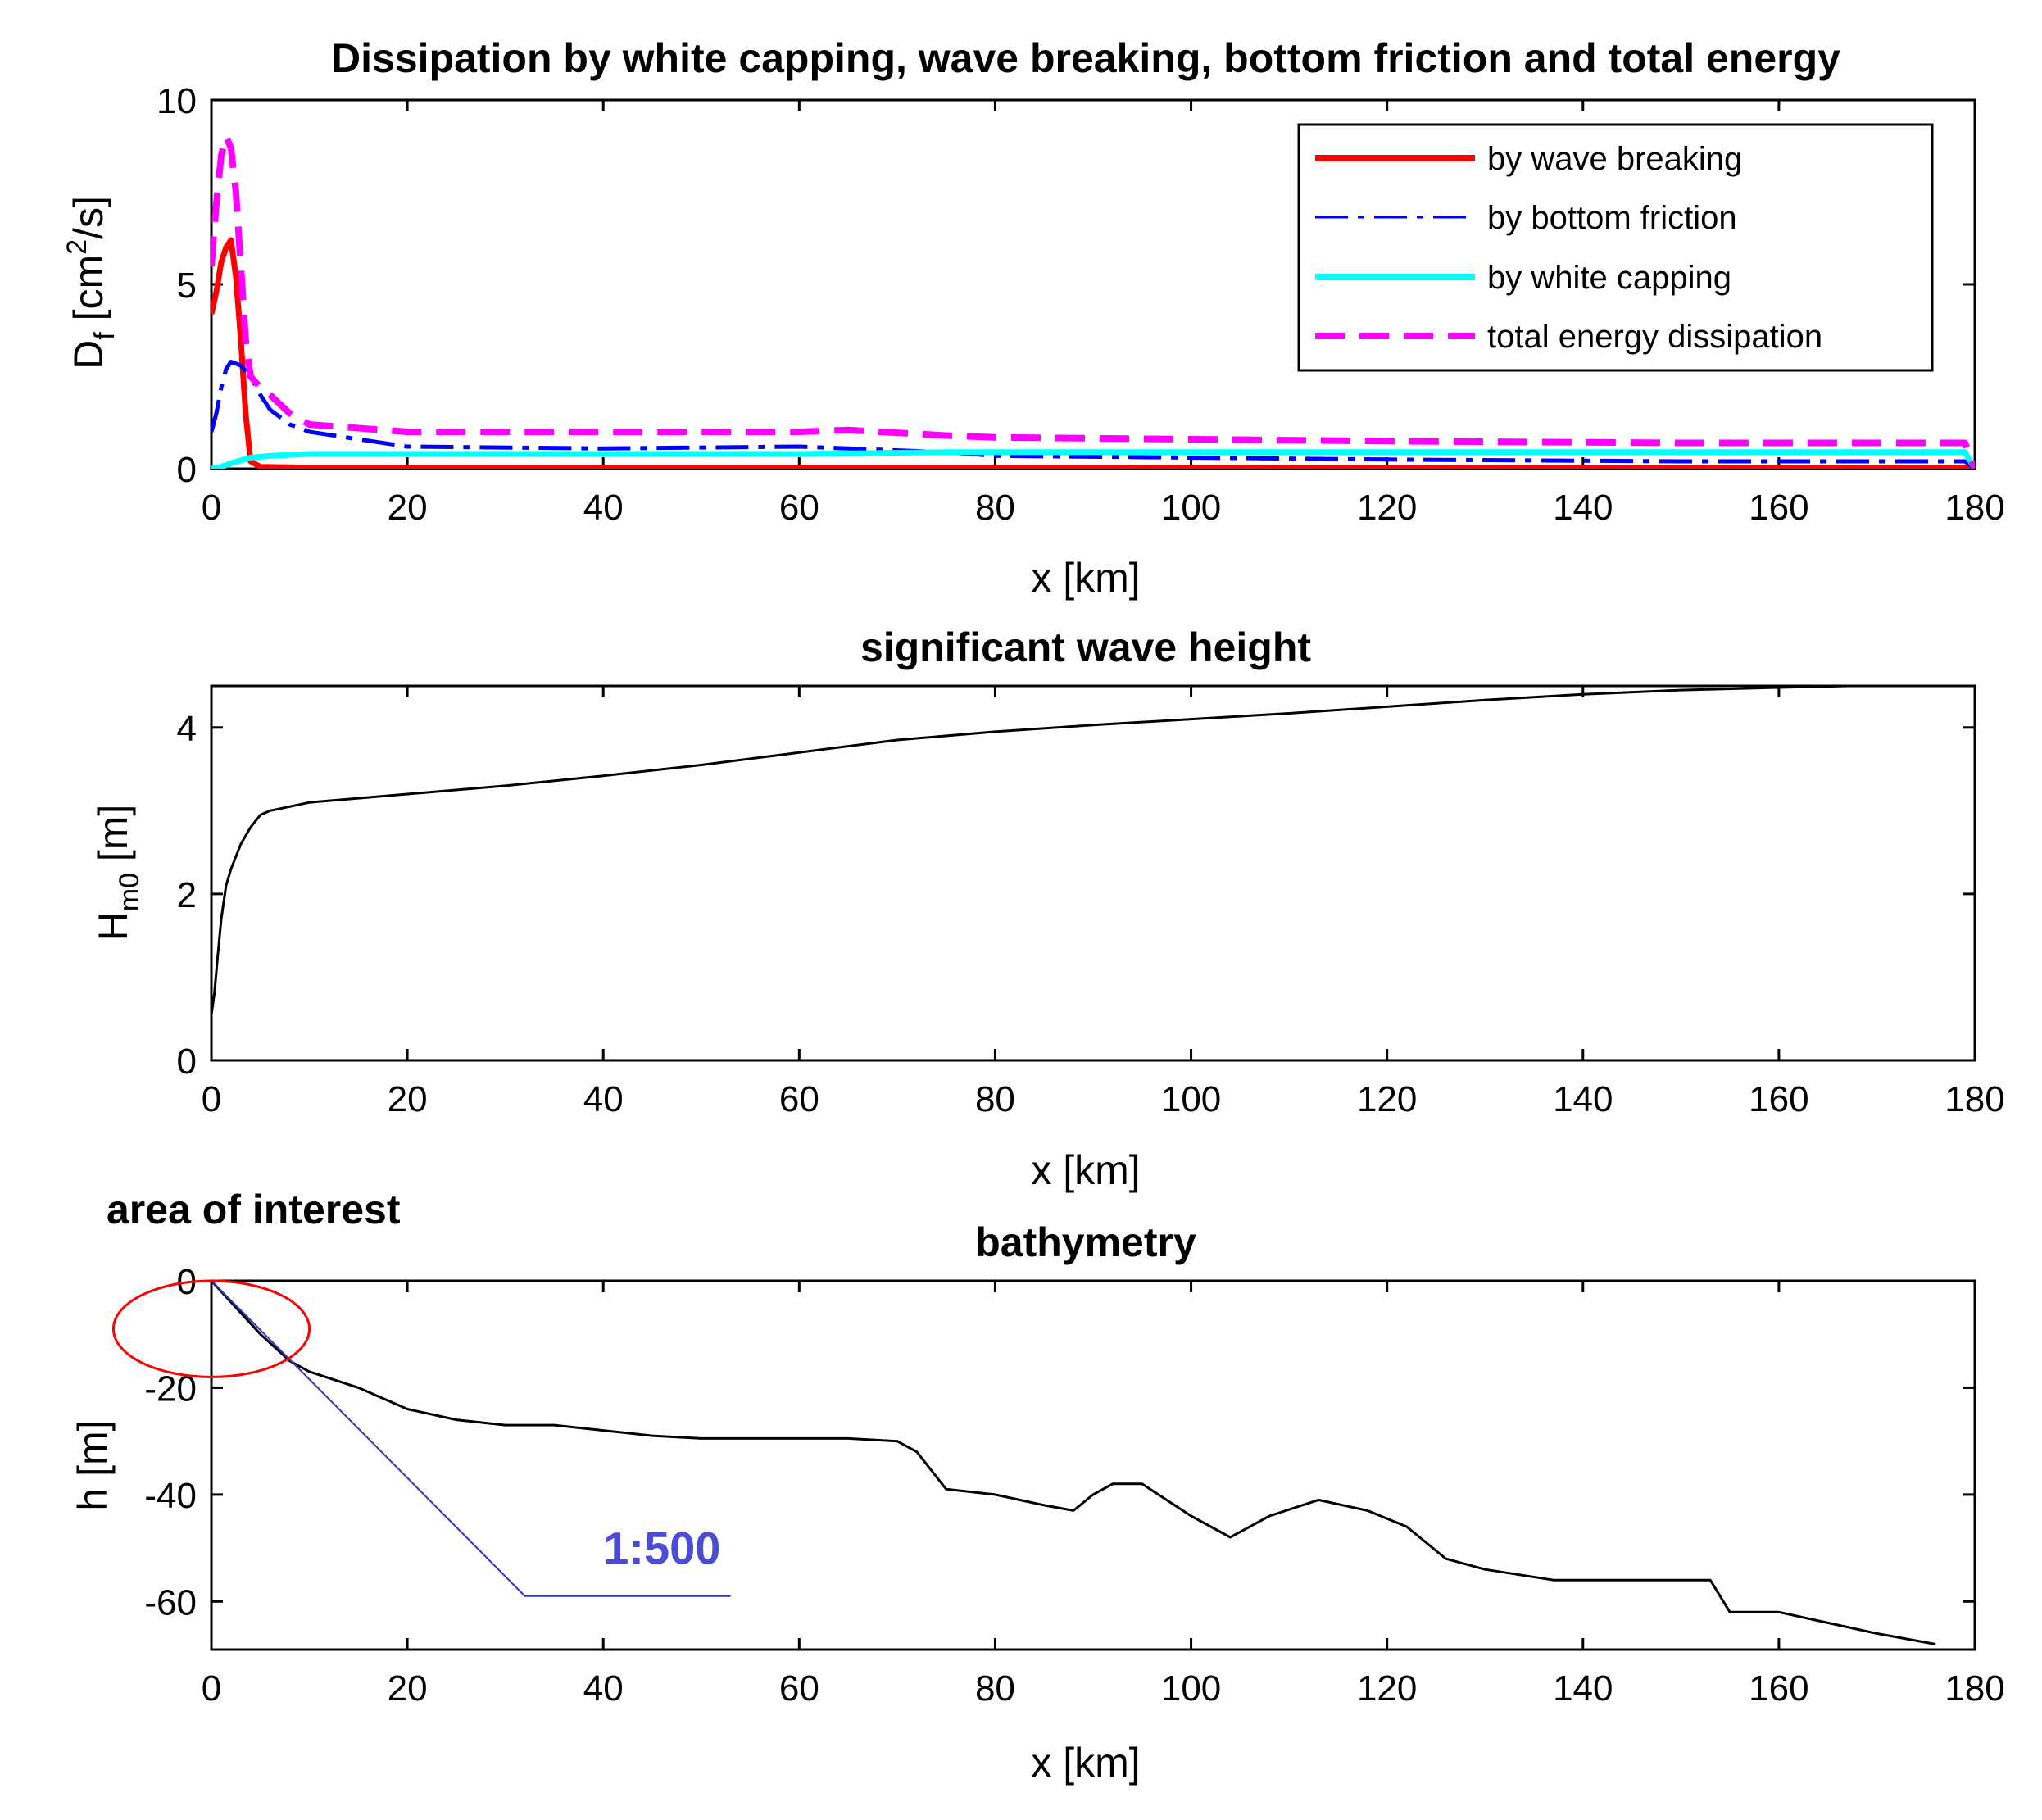  Describe the element at coordinates (1778, 1688) in the screenshot. I see `bathymetry-x-tick-label: 160` at that location.